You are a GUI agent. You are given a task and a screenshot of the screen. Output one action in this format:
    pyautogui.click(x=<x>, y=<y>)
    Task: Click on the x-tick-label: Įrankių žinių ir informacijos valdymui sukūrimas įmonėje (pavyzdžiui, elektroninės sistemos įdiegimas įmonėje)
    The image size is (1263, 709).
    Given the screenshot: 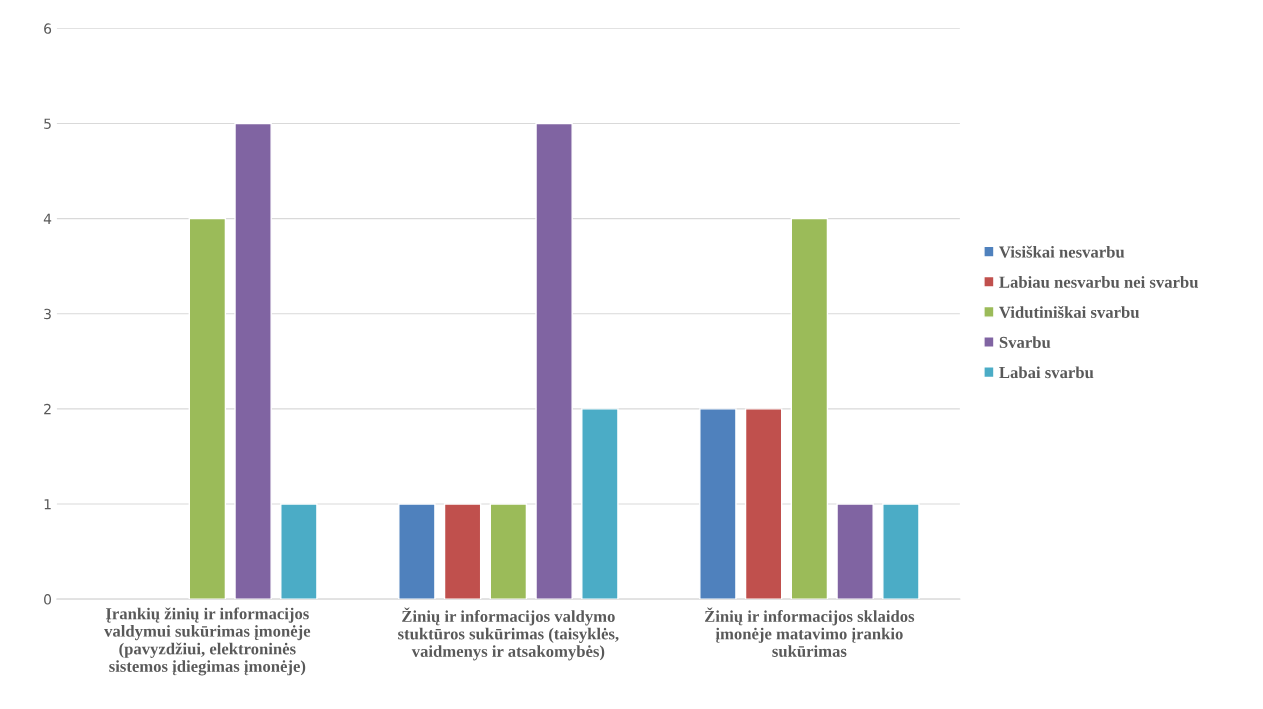 What is the action you would take?
    pyautogui.click(x=207, y=641)
    